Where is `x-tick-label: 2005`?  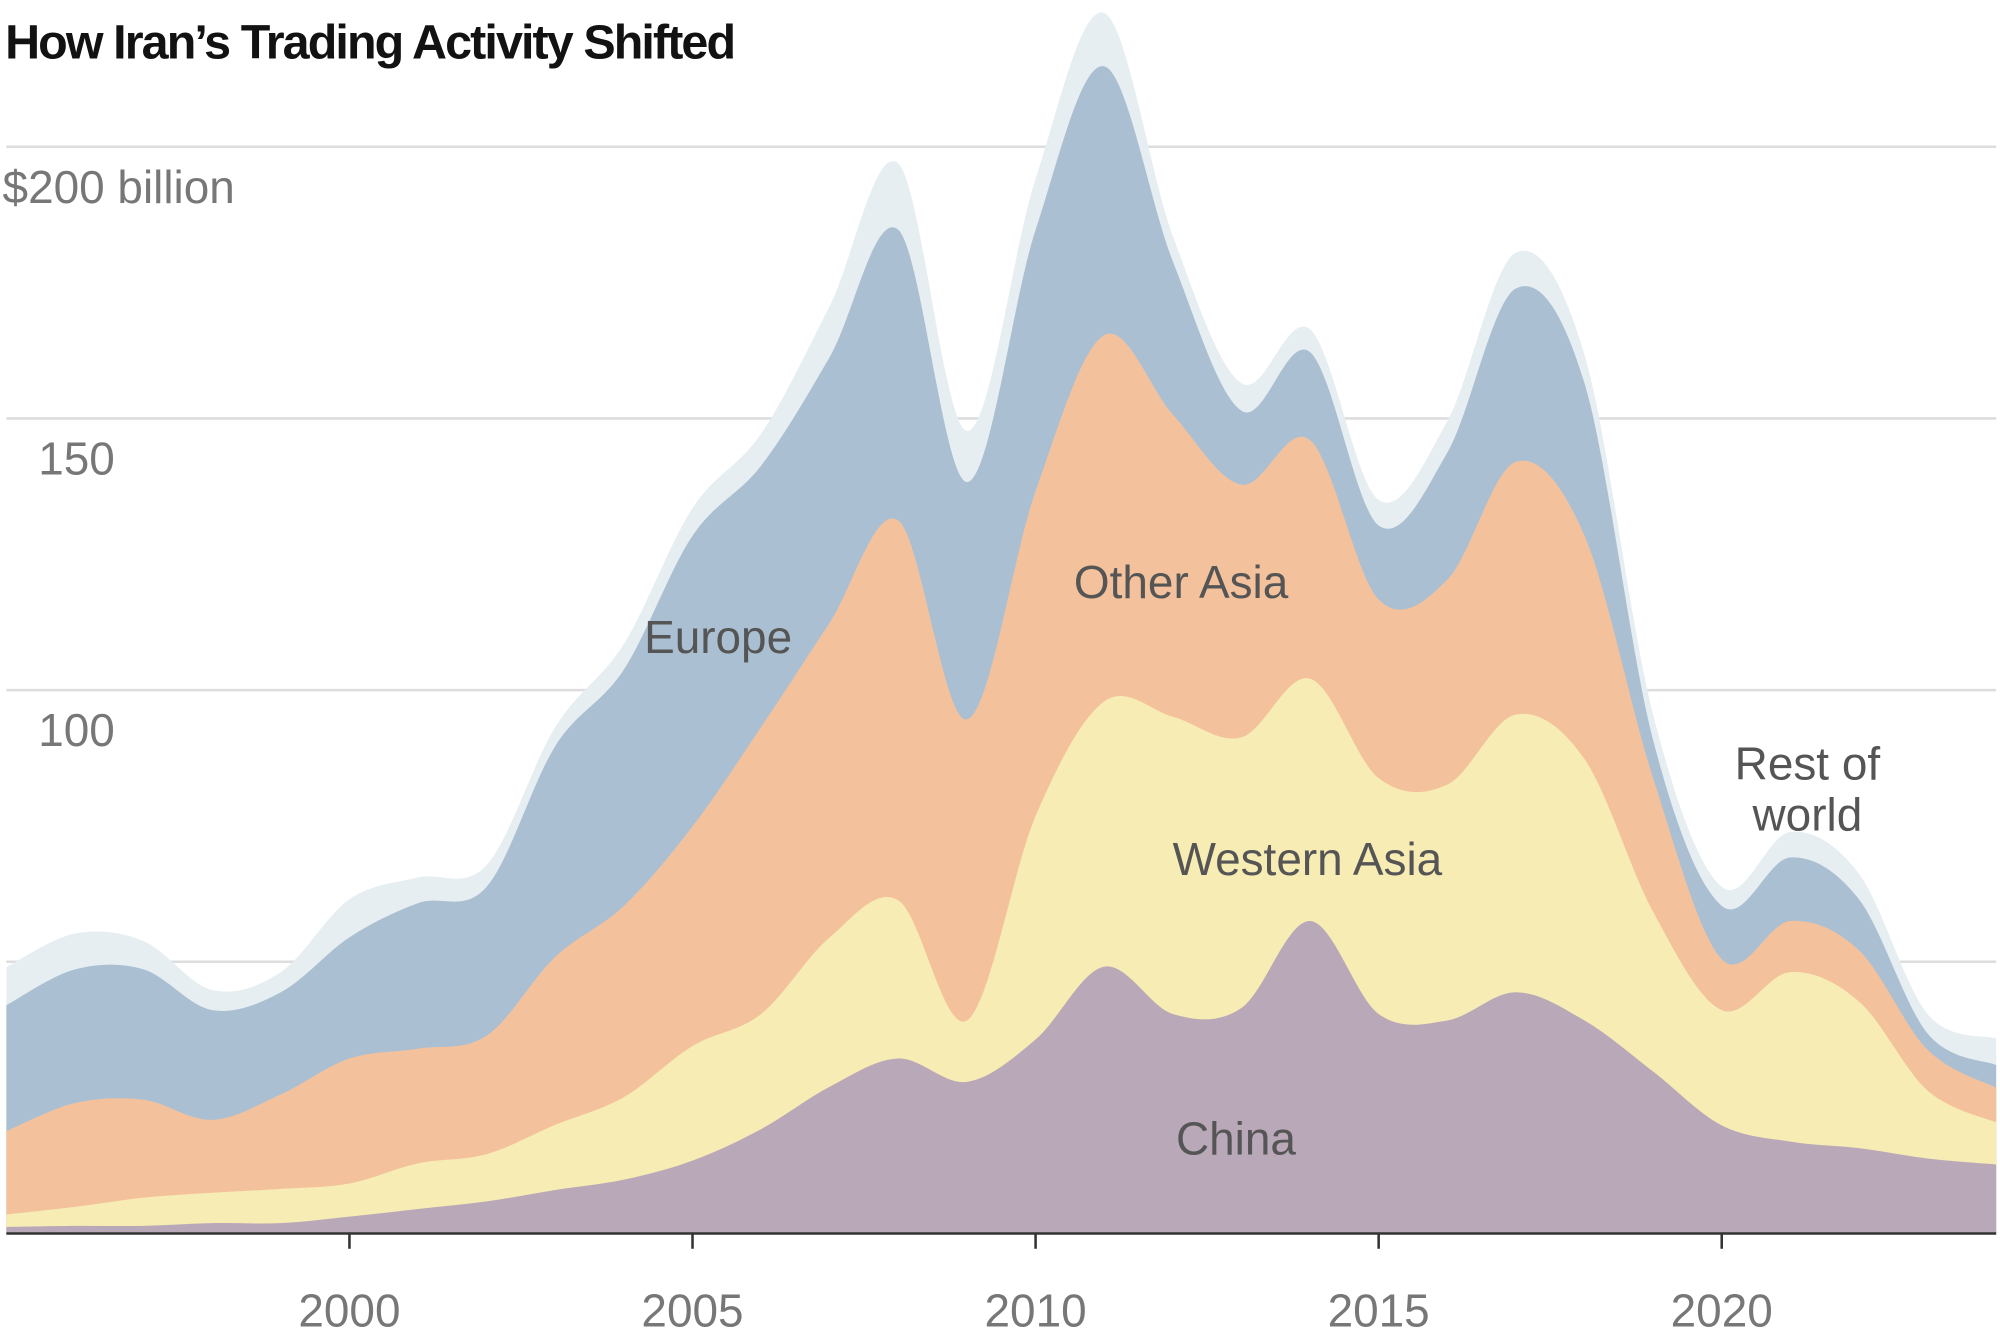 x-tick-label: 2005 is located at coordinates (692, 1309).